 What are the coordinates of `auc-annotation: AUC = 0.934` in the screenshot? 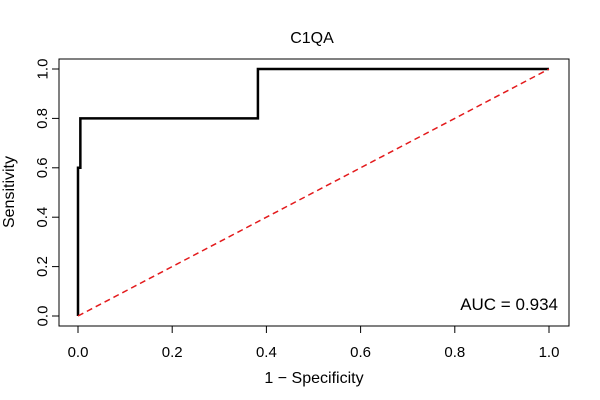 It's located at (509, 304).